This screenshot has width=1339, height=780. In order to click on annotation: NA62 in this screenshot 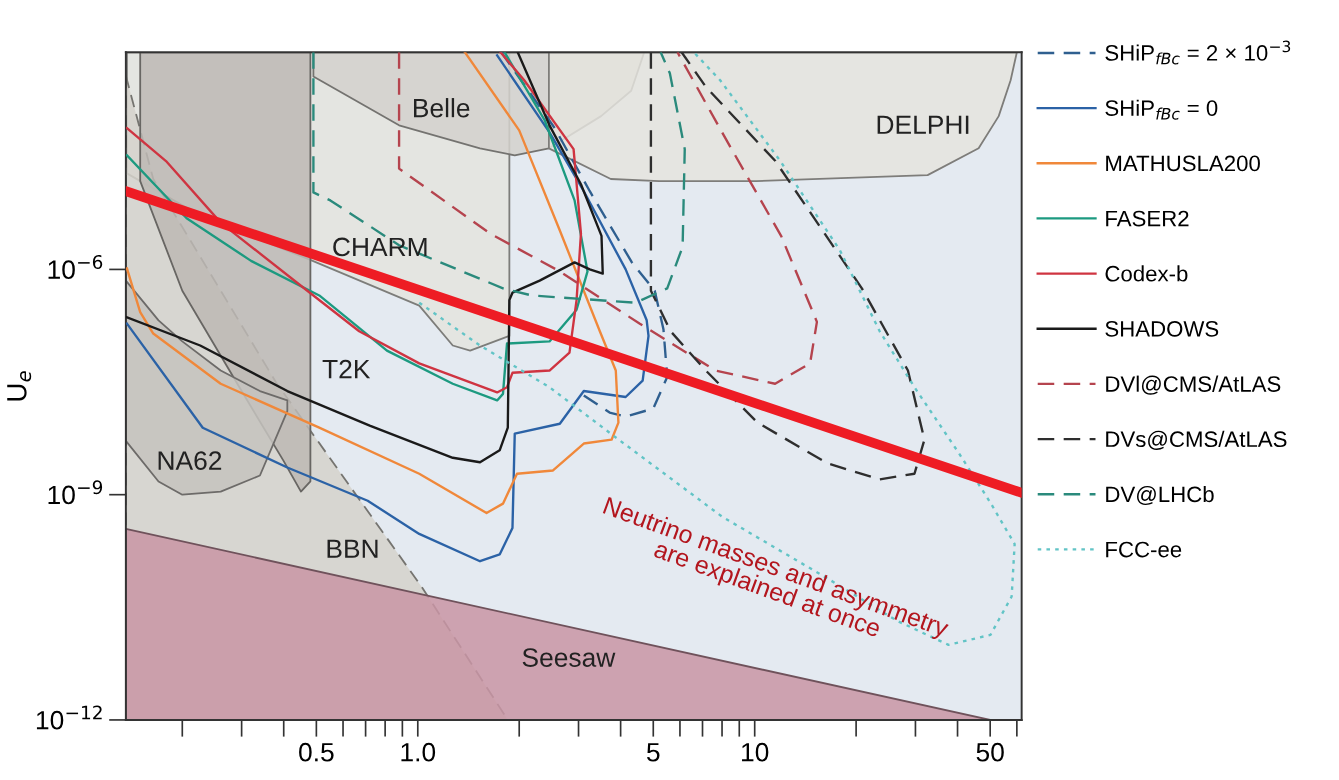, I will do `click(190, 460)`.